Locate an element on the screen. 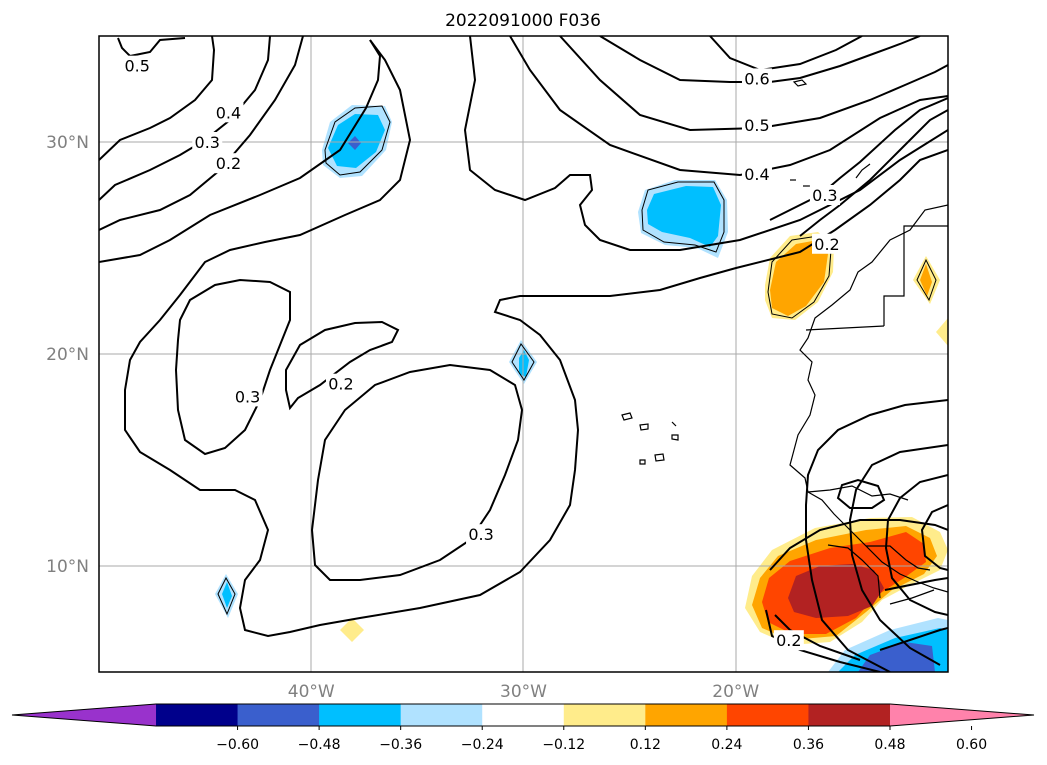  contour-label: 0.6 is located at coordinates (756, 78).